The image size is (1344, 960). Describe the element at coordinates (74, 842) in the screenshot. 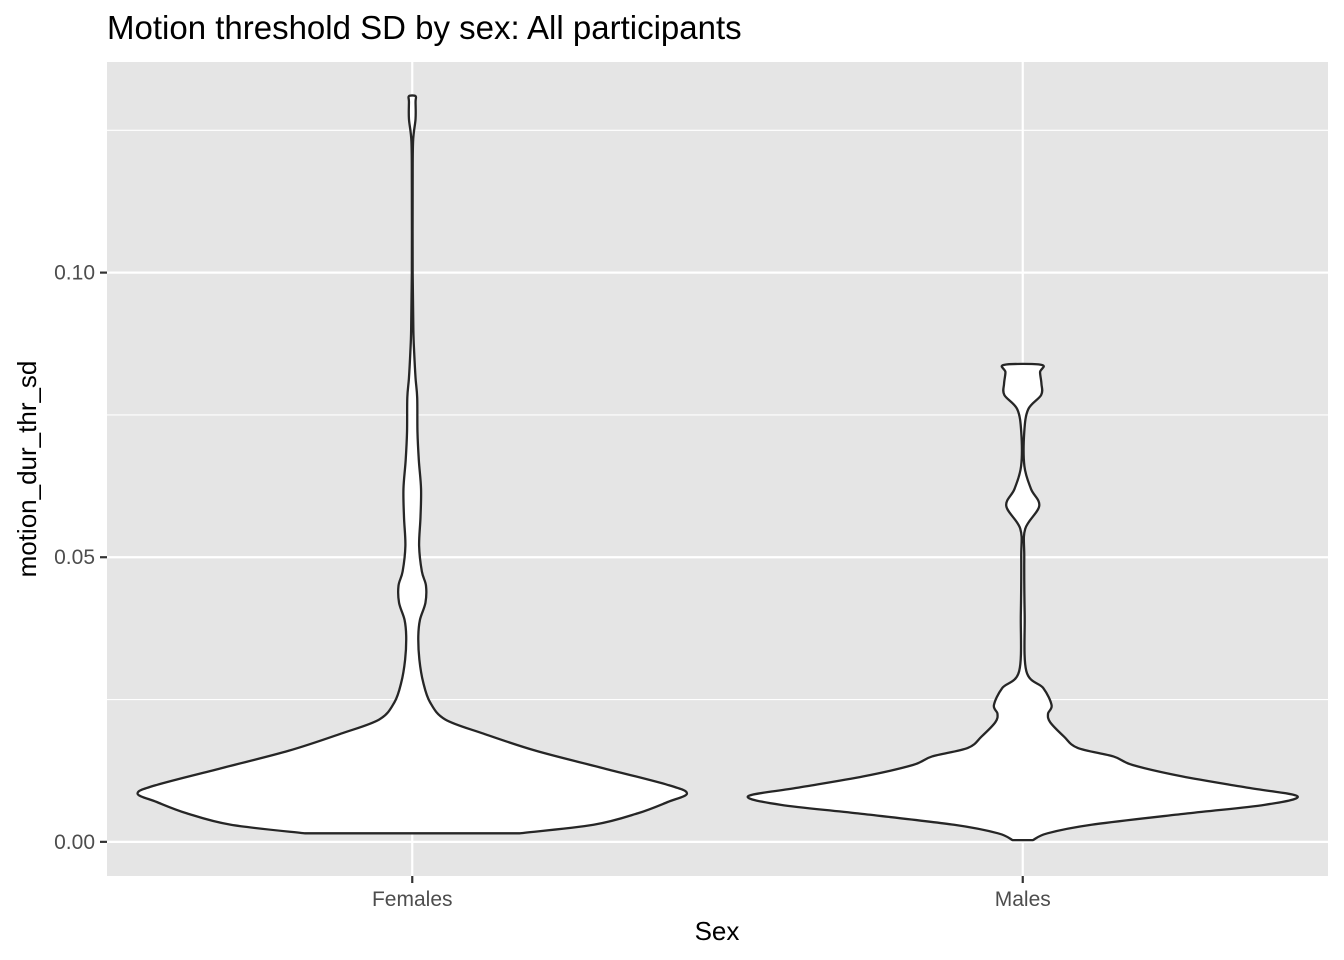

I see `y-tick-label: 0.00` at that location.